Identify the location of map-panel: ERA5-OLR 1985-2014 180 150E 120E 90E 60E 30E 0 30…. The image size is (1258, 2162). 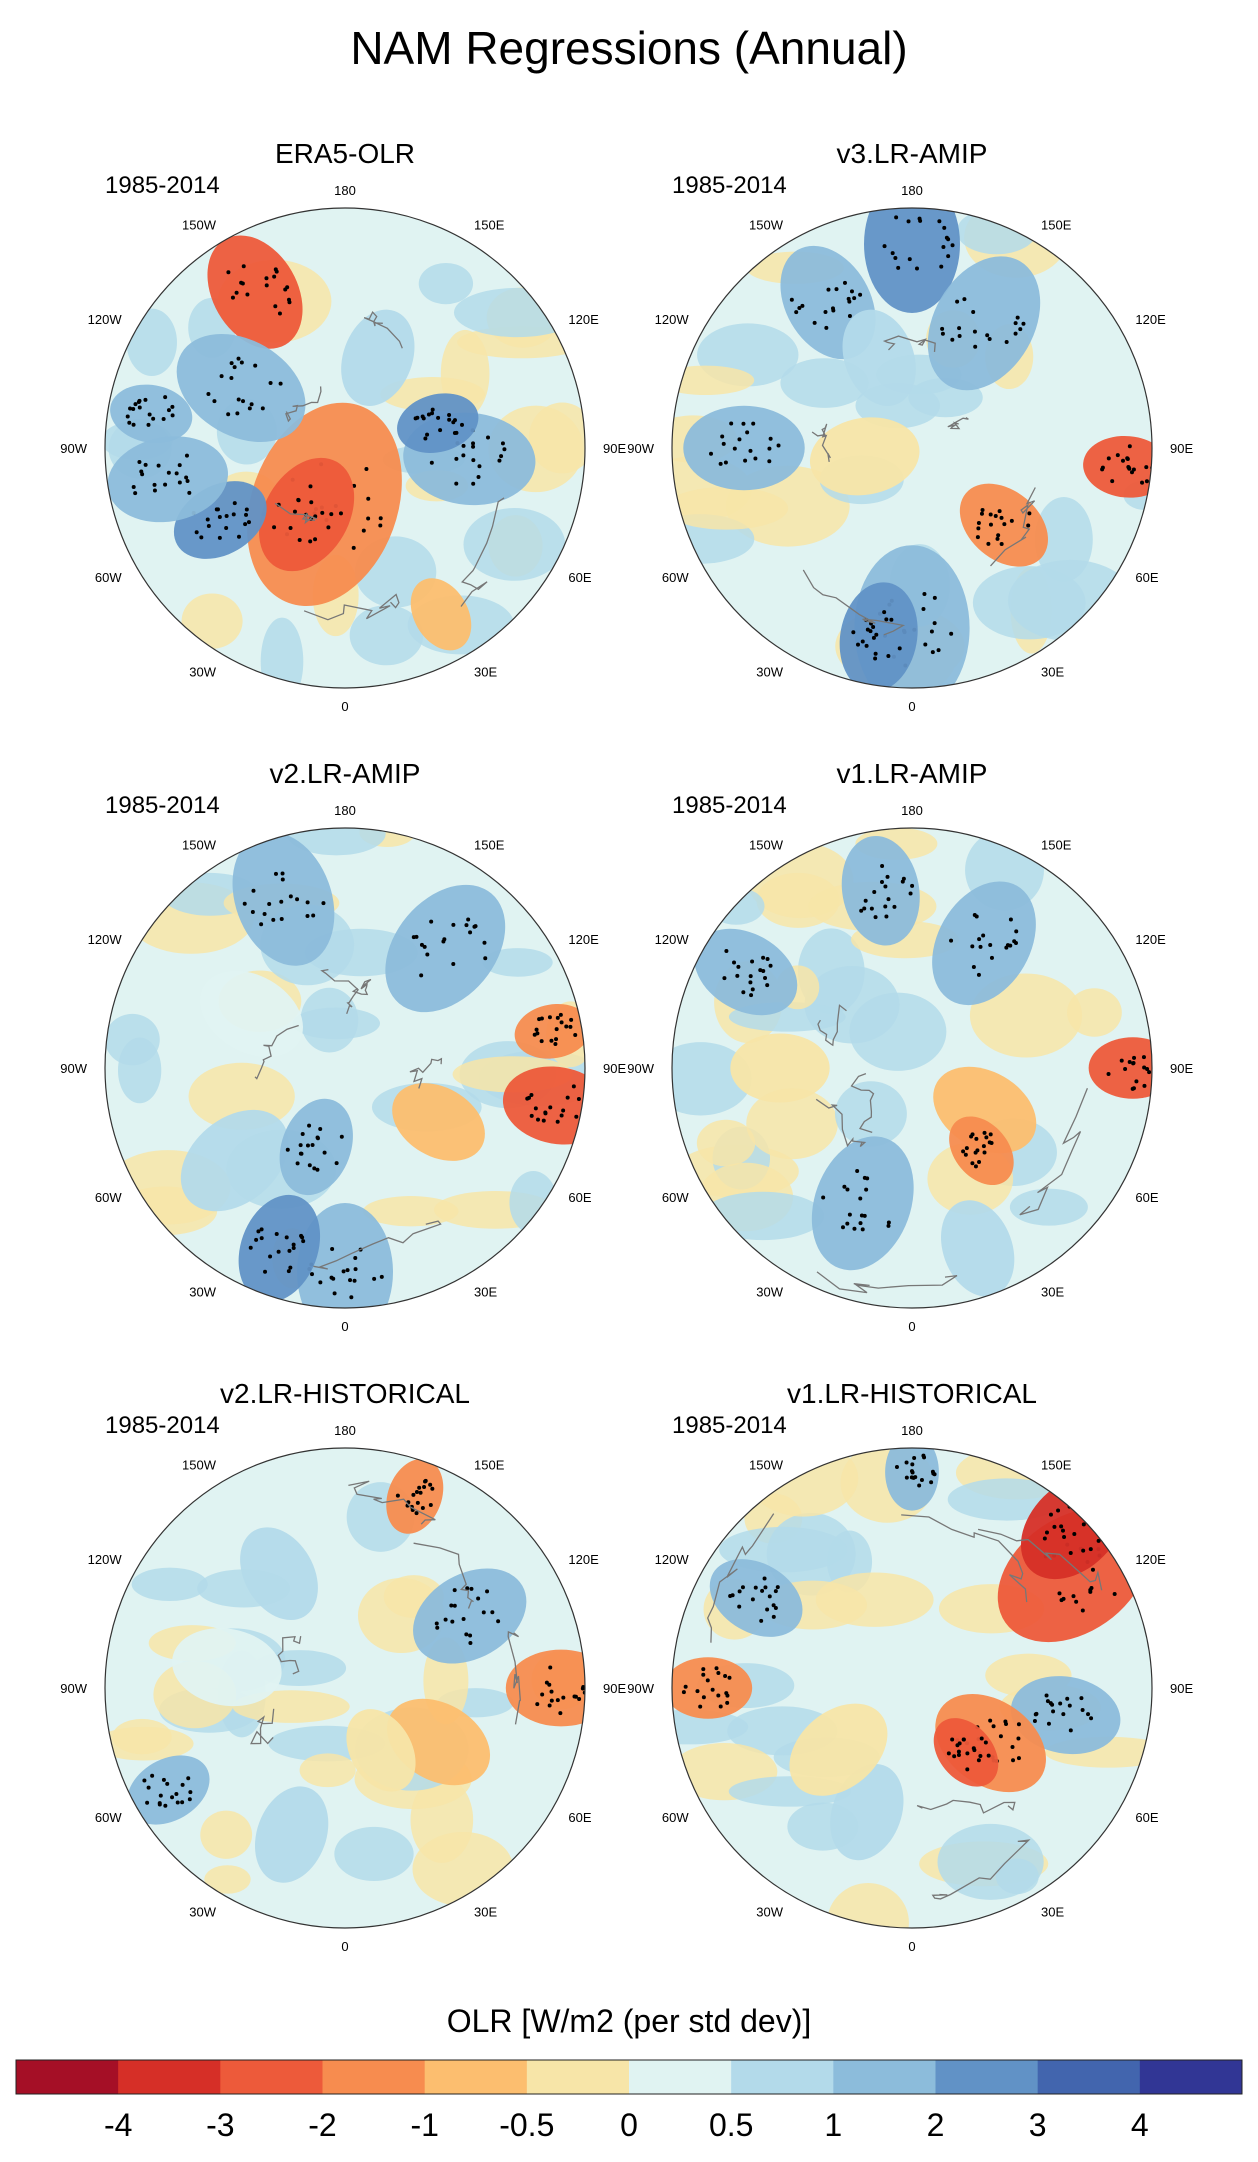
(343, 426).